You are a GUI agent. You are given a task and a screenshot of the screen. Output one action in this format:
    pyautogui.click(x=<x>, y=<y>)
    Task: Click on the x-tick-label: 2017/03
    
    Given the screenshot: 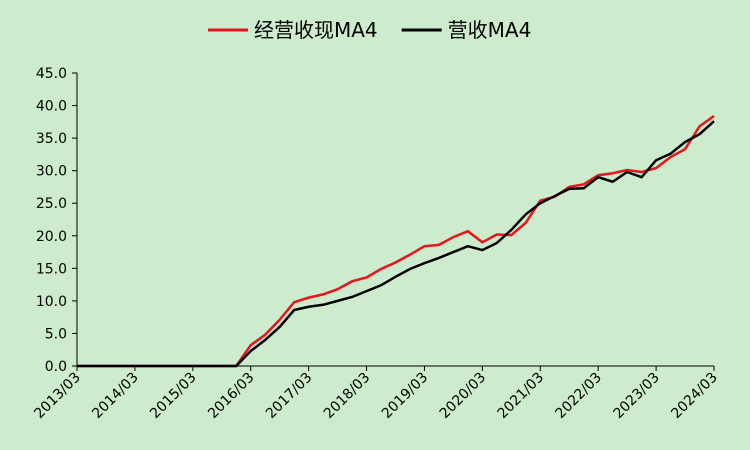 What is the action you would take?
    pyautogui.click(x=289, y=396)
    